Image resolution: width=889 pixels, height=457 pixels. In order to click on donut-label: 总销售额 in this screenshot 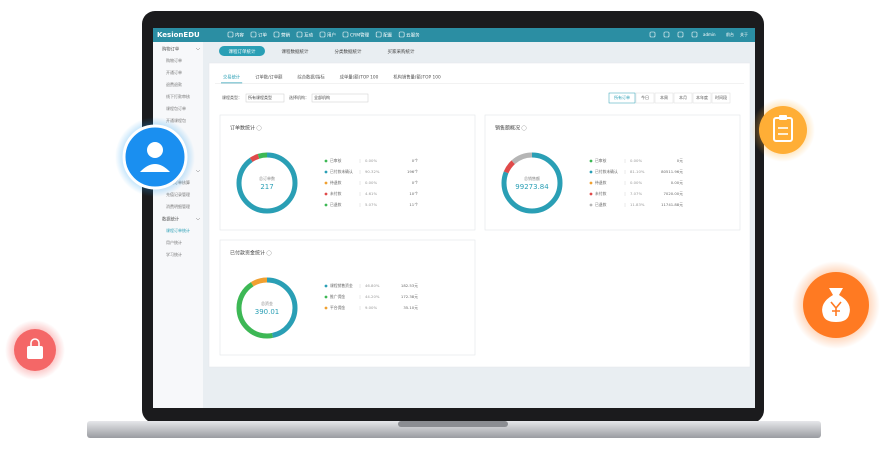, I will do `click(532, 178)`.